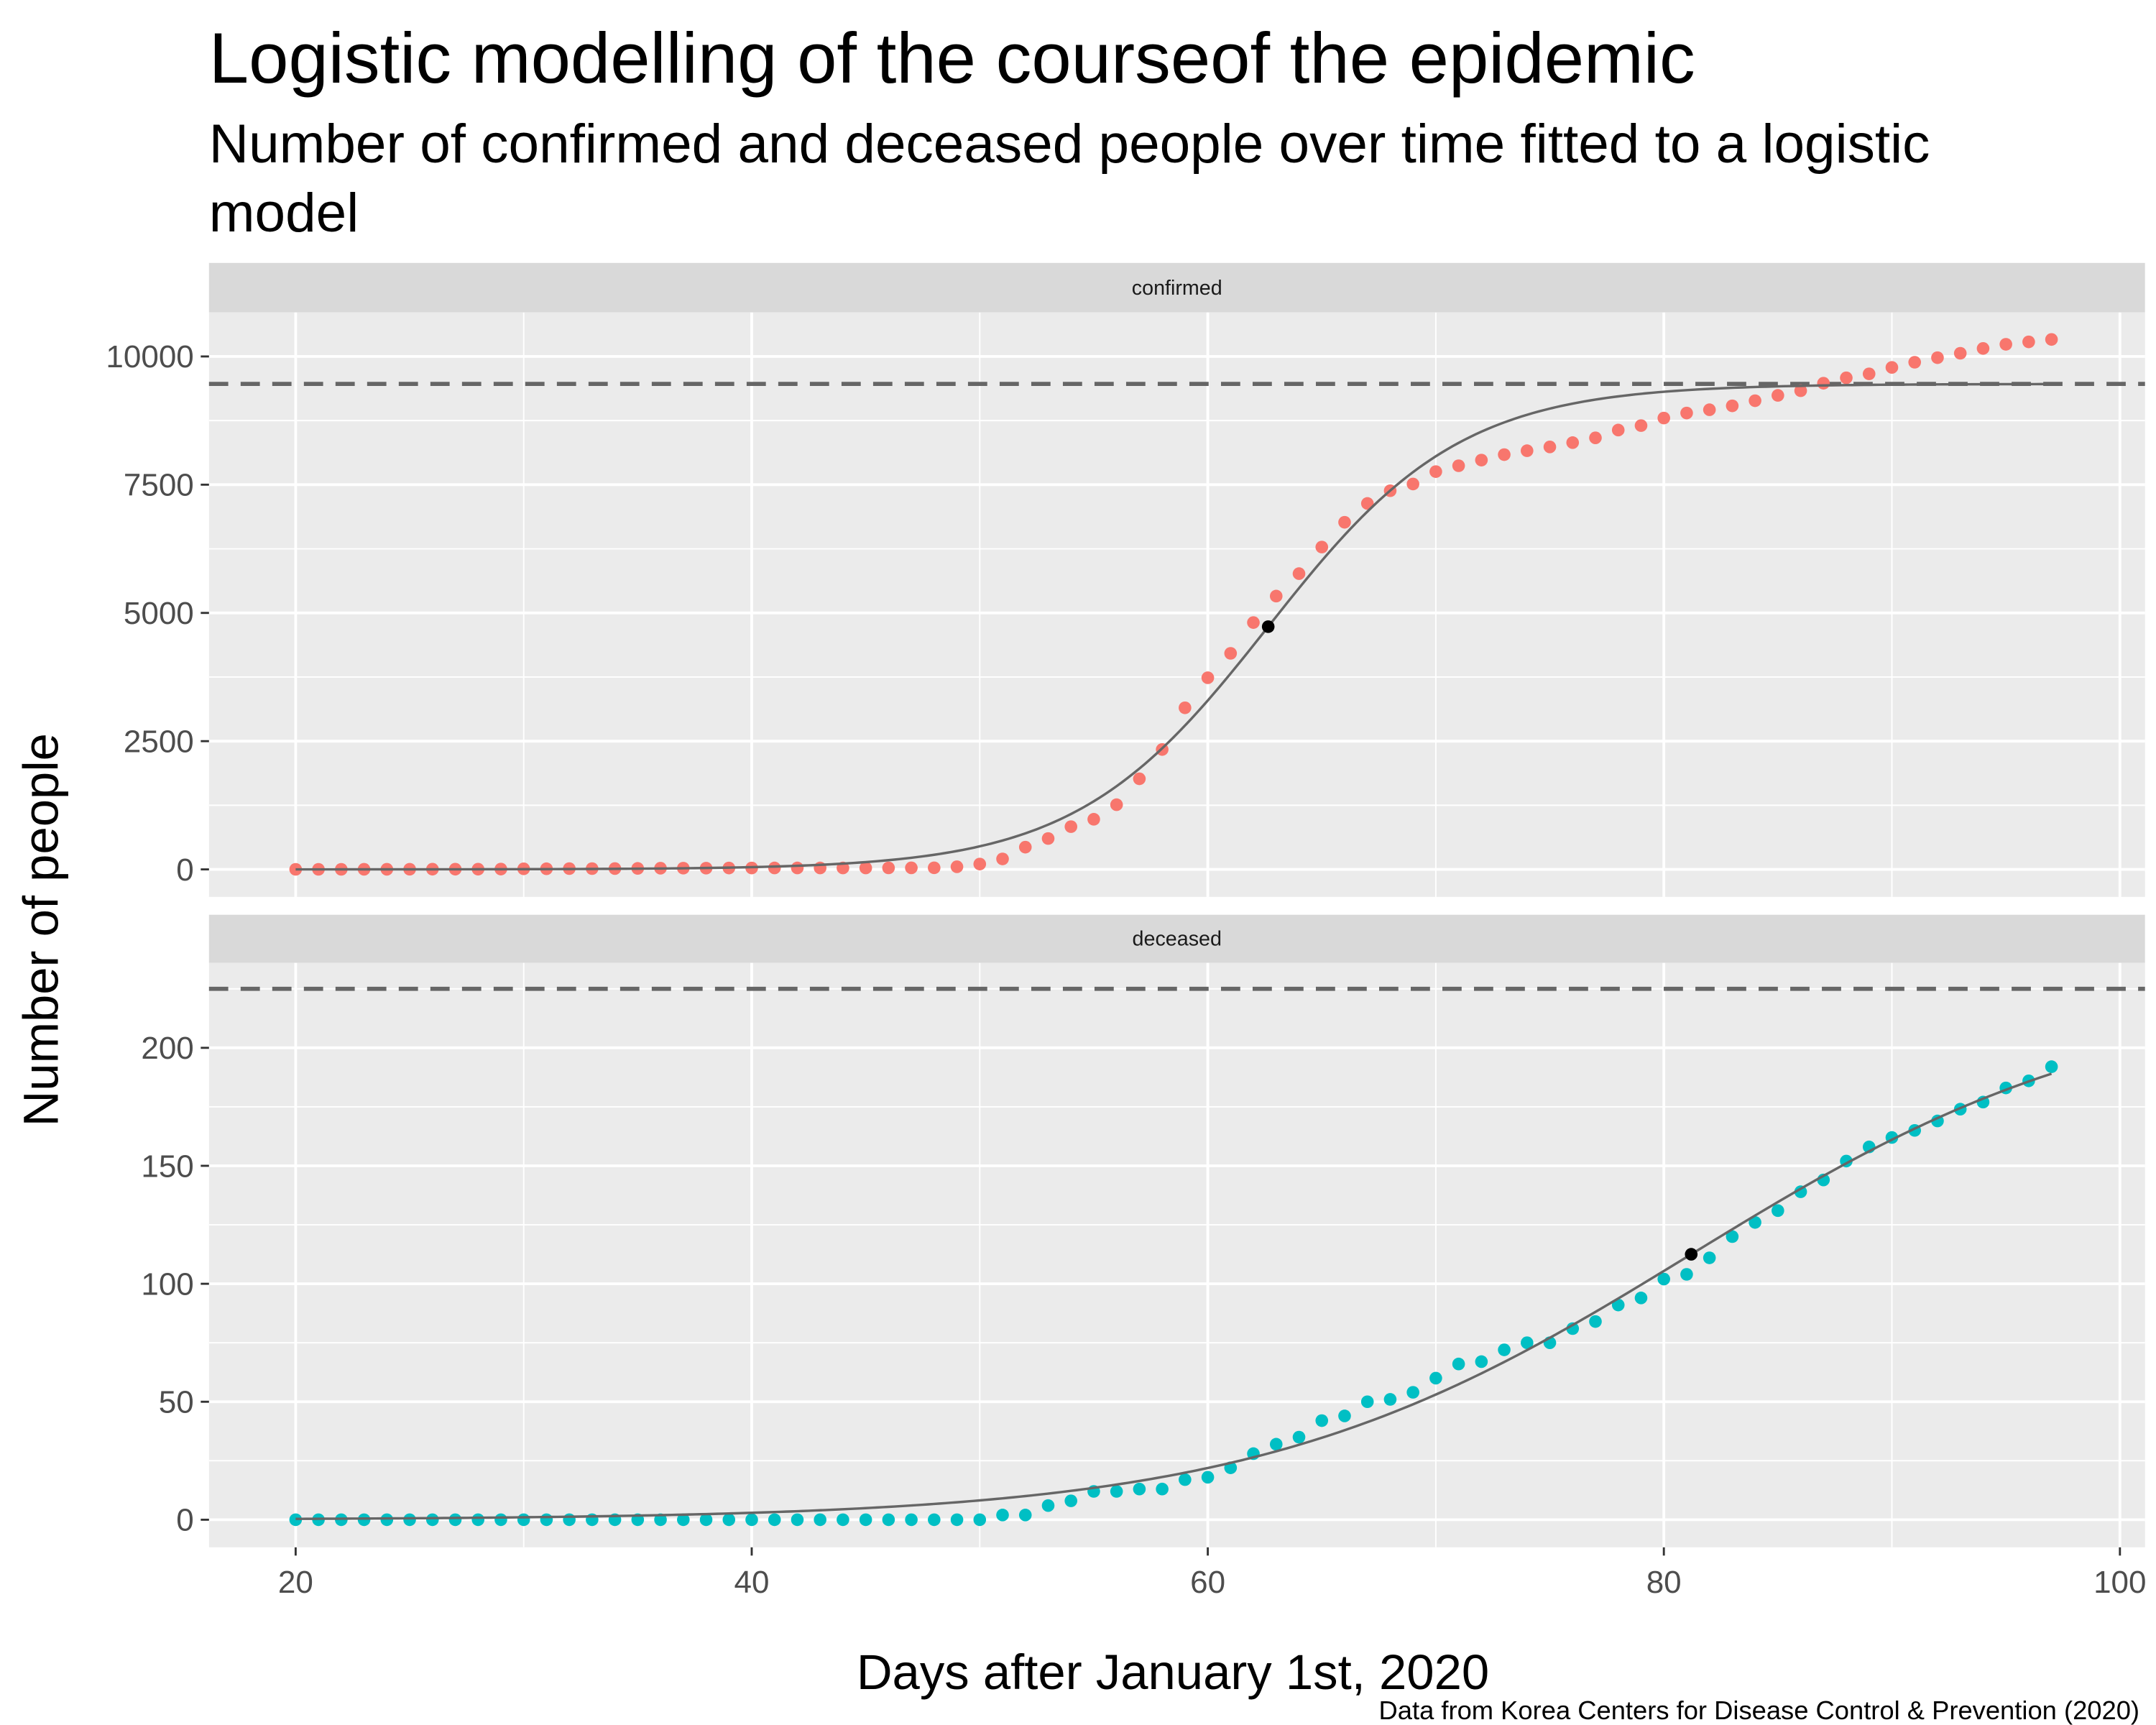  What do you see at coordinates (284, 213) in the screenshot?
I see `subtitle-line: model` at bounding box center [284, 213].